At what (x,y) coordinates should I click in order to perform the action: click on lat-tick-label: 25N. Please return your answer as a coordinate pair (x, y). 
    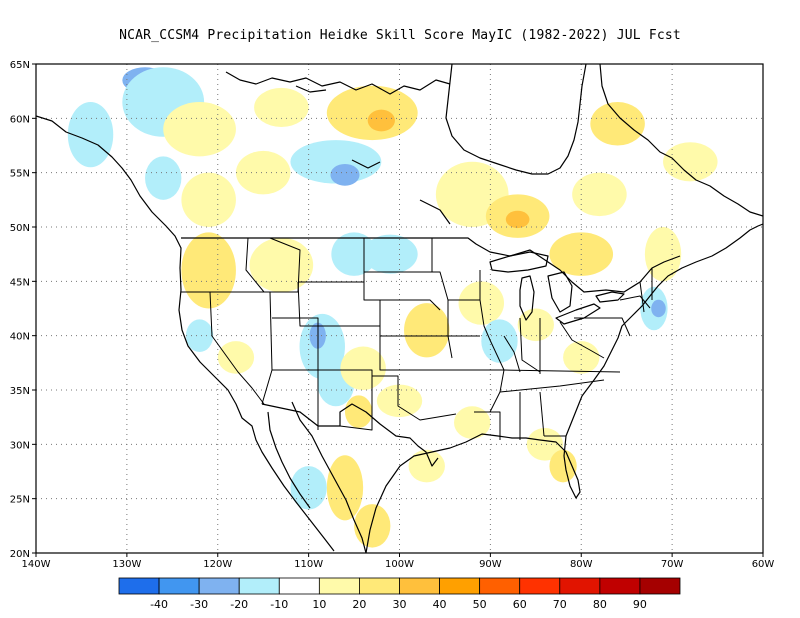
    Looking at the image, I should click on (20, 500).